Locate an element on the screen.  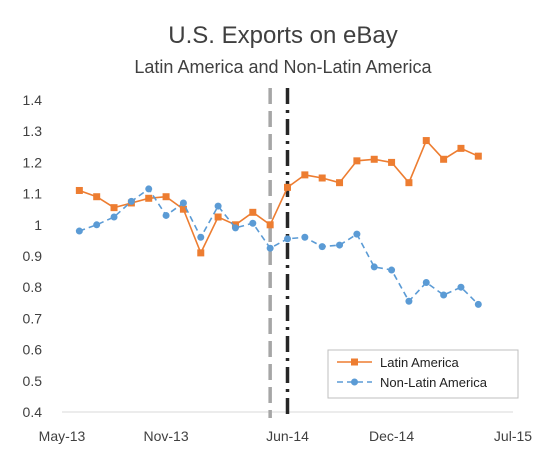
legend-box is located at coordinates (423, 374).